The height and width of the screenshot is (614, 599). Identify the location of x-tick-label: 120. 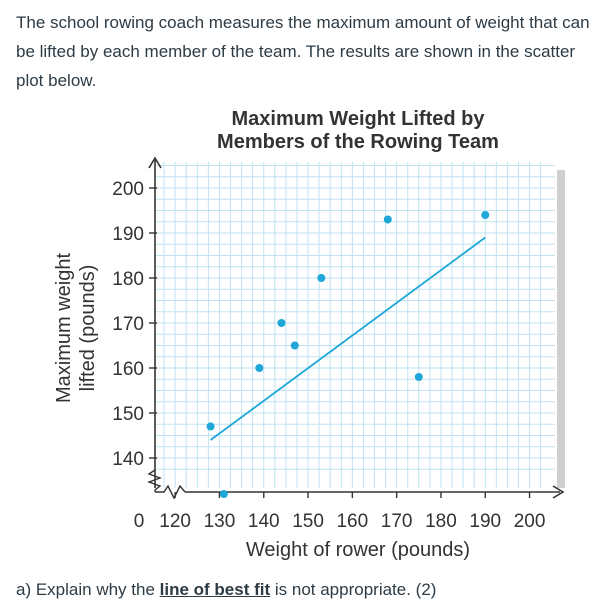
(175, 521).